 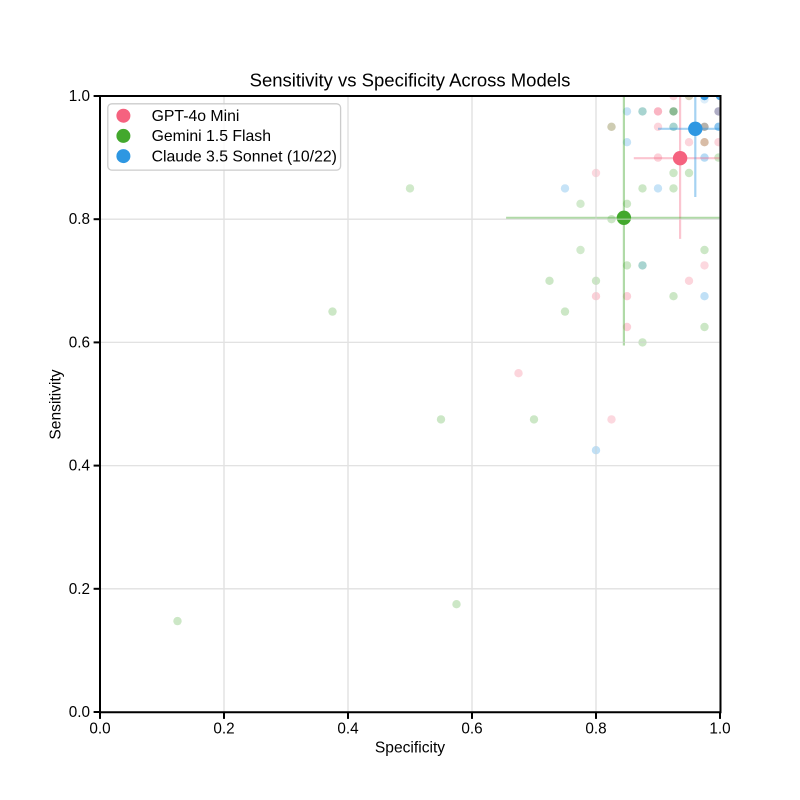 I want to click on svg-text: GPT-4o Mini, so click(x=196, y=116).